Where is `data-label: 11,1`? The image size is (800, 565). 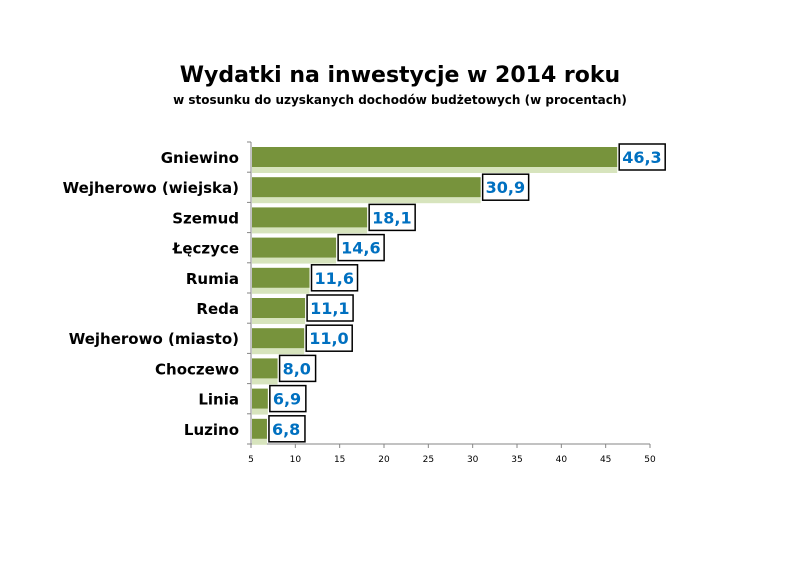 data-label: 11,1 is located at coordinates (329, 308).